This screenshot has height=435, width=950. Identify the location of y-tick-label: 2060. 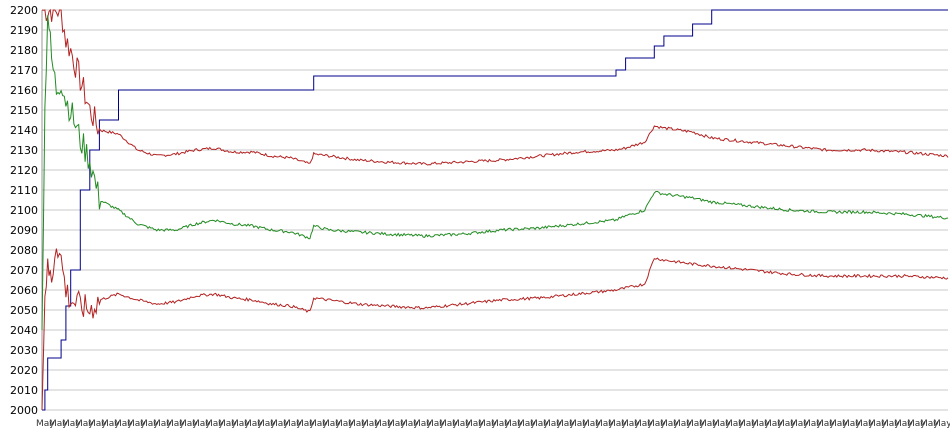
(24, 290).